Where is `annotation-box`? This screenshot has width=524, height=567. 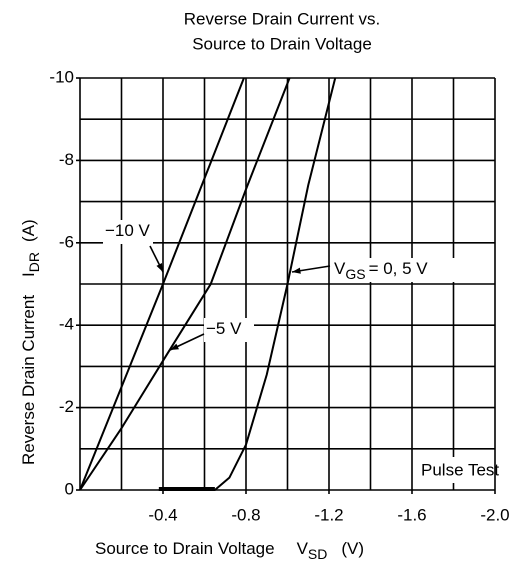 annotation-box is located at coordinates (451, 470).